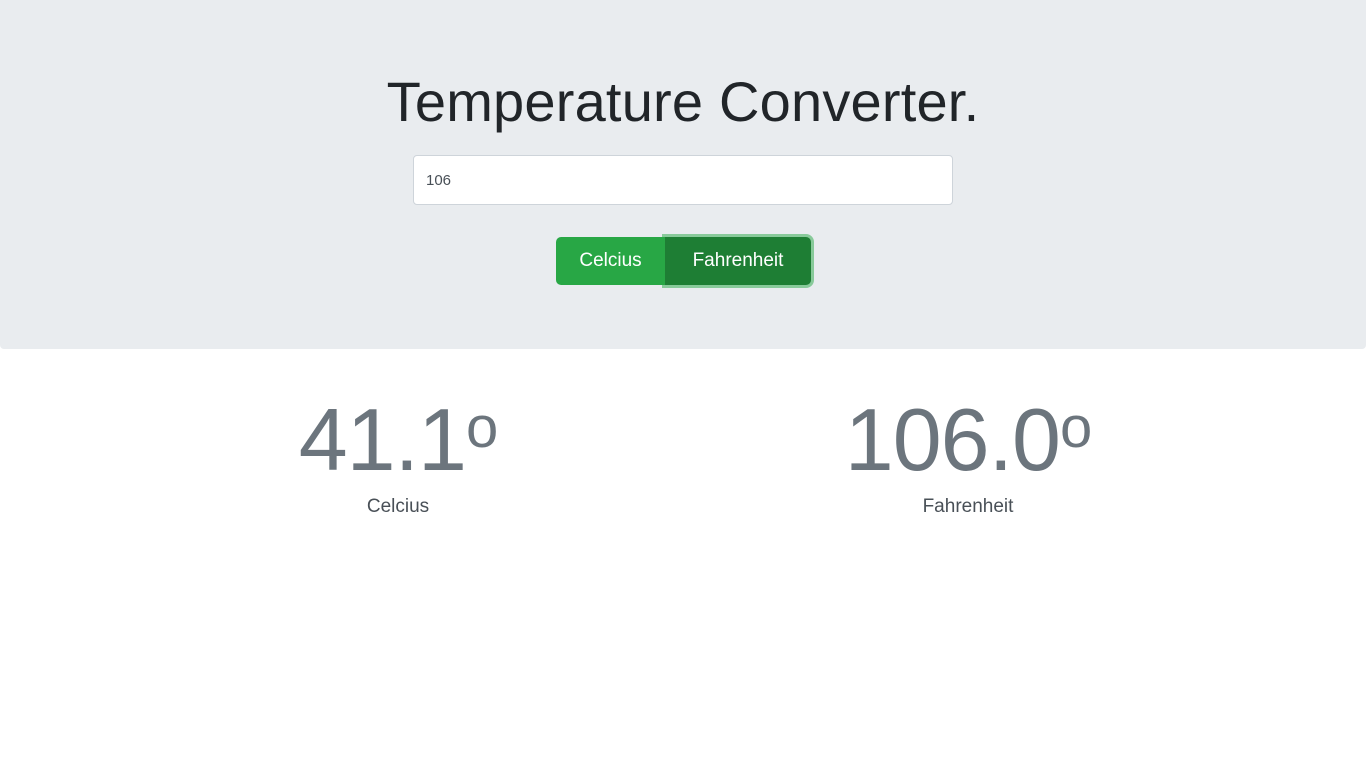 This screenshot has height=768, width=1366. What do you see at coordinates (610, 261) in the screenshot?
I see `celcius-button: Celcius` at bounding box center [610, 261].